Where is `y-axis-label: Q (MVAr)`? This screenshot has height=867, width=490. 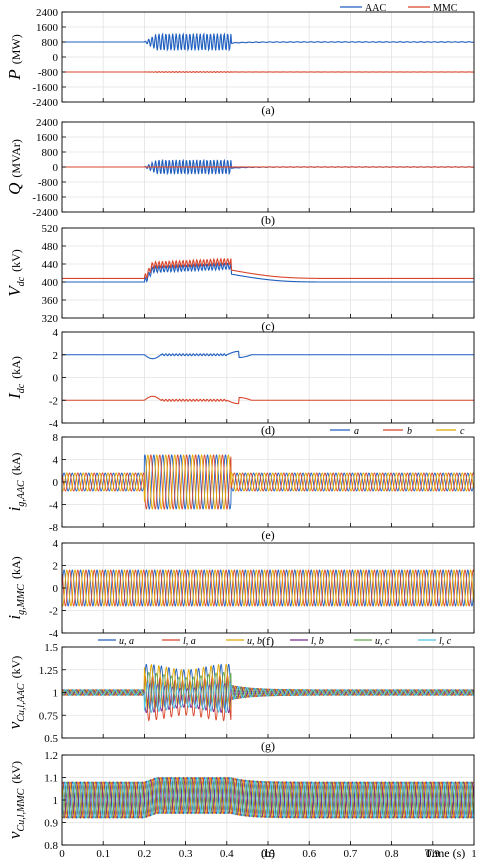 y-axis-label: Q (MVAr) is located at coordinates (14, 167).